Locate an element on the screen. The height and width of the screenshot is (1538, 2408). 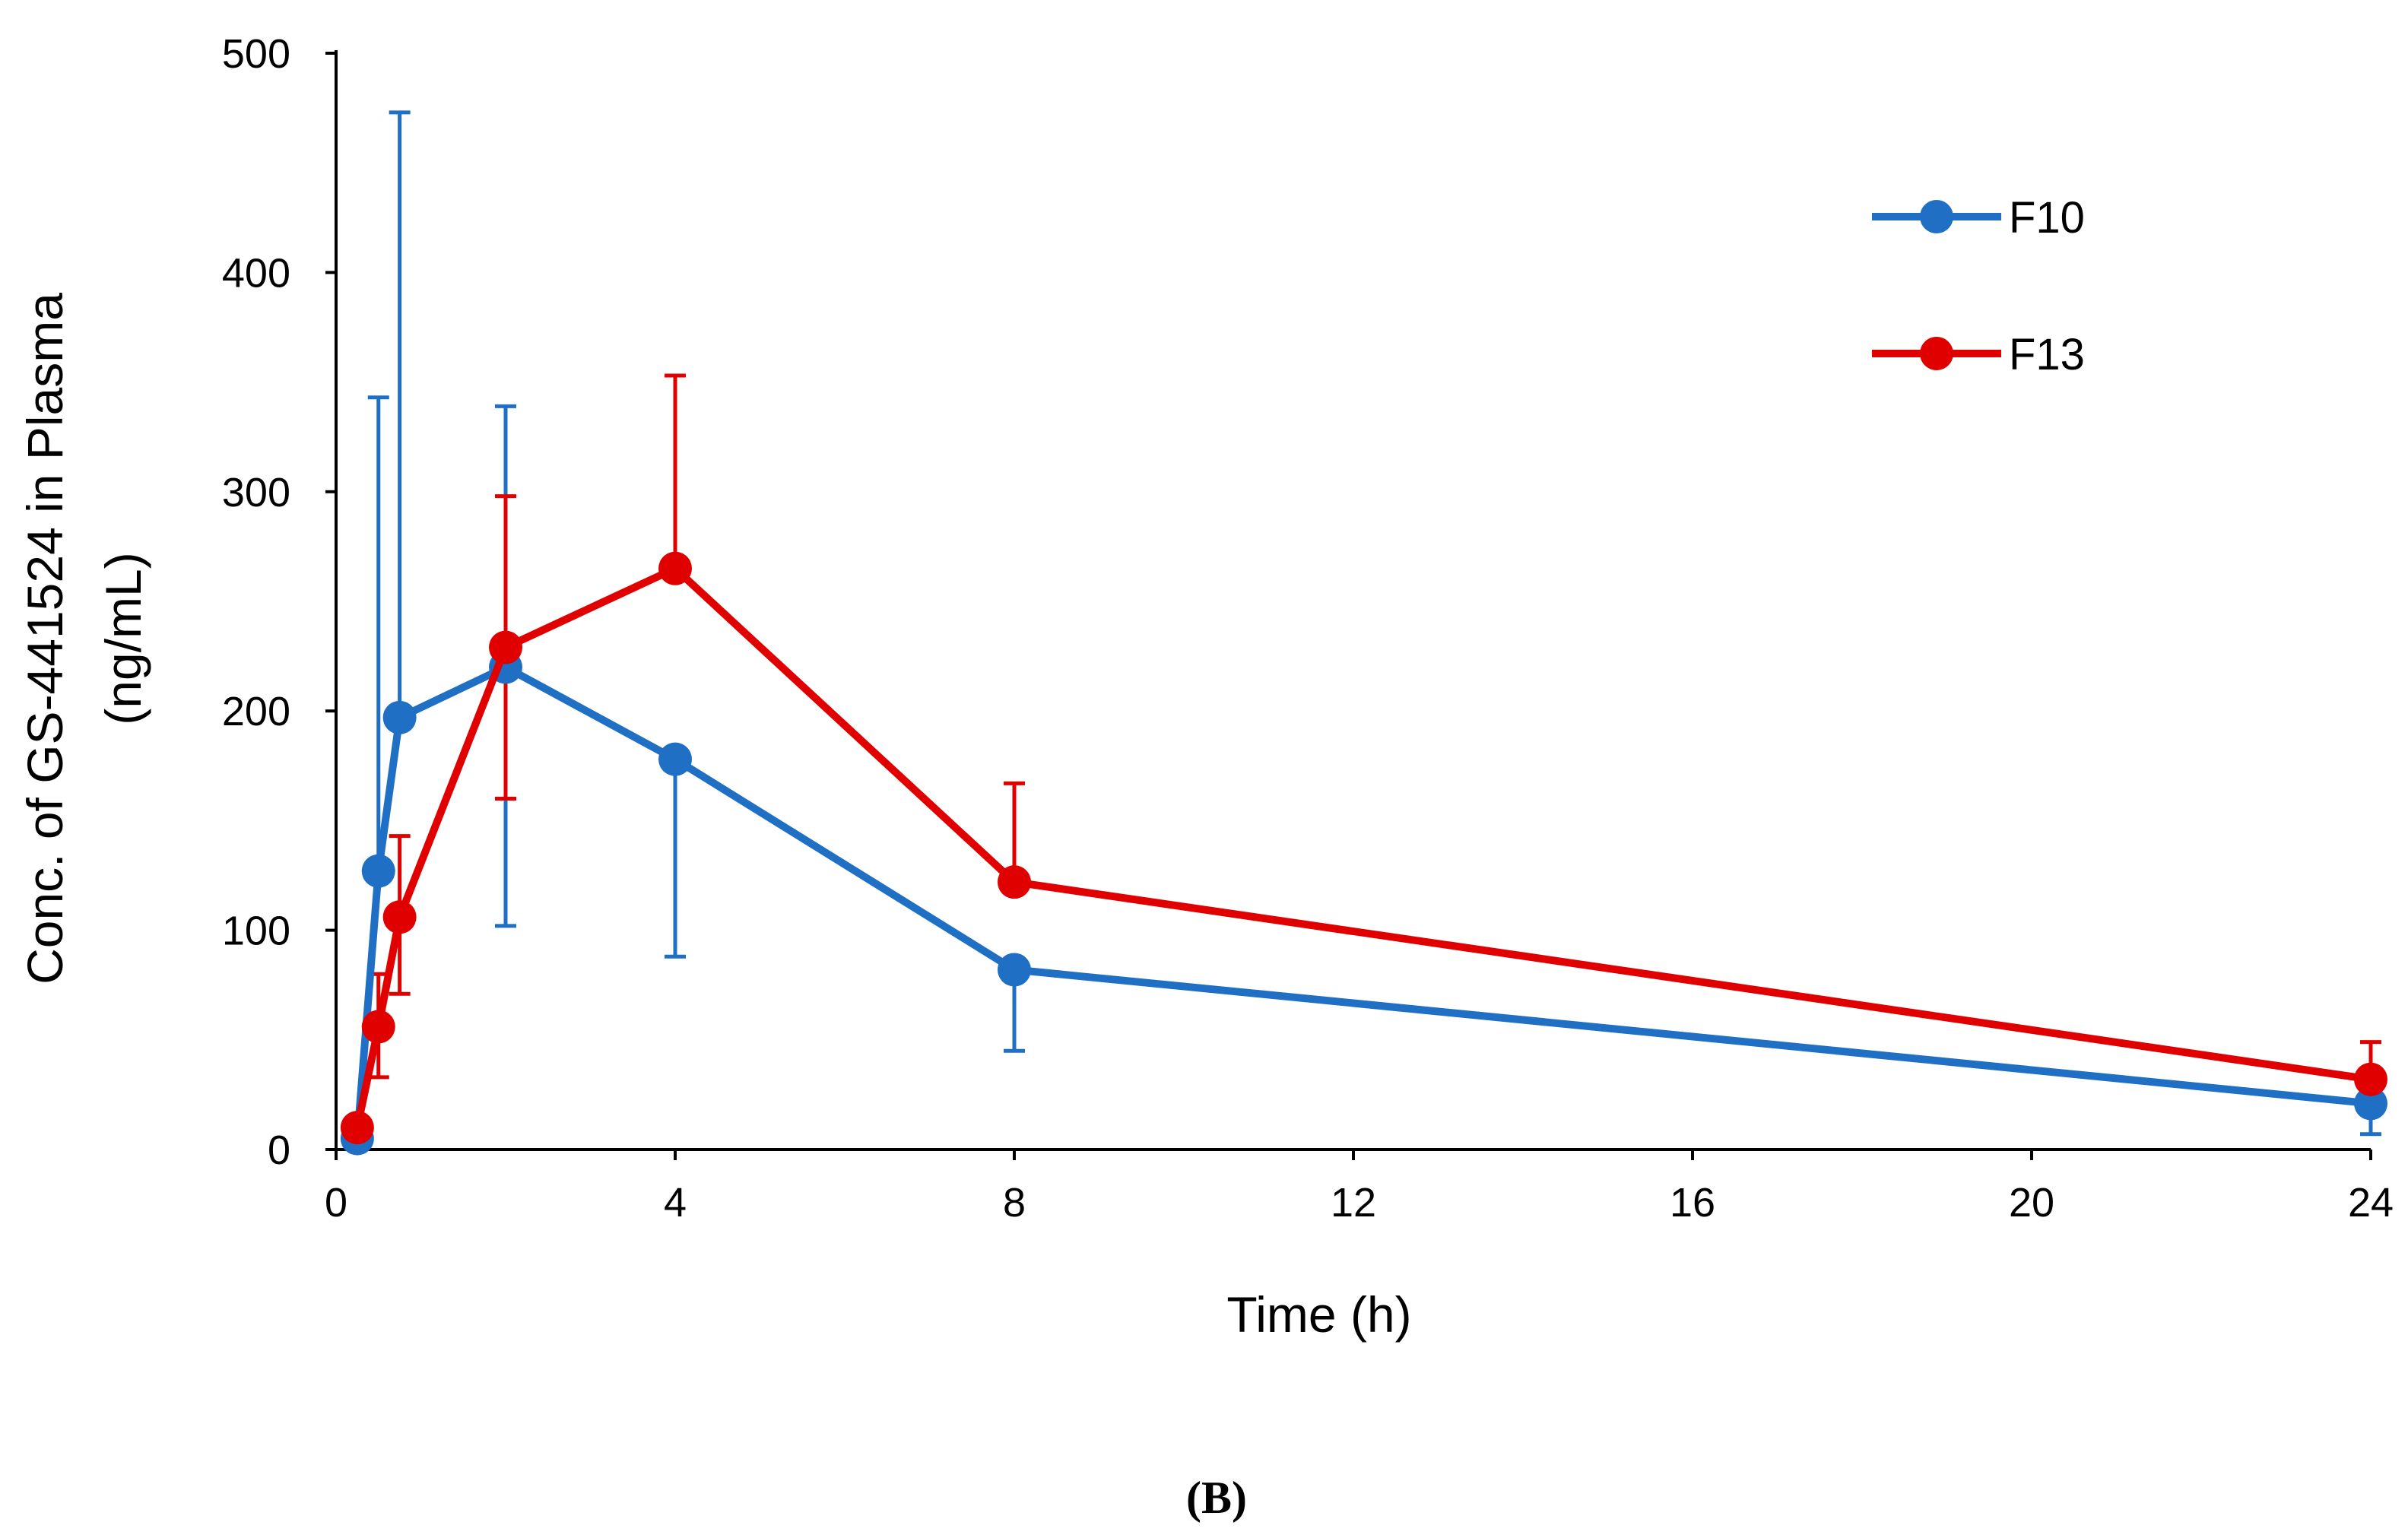
legend-marker-f10 is located at coordinates (1936, 217).